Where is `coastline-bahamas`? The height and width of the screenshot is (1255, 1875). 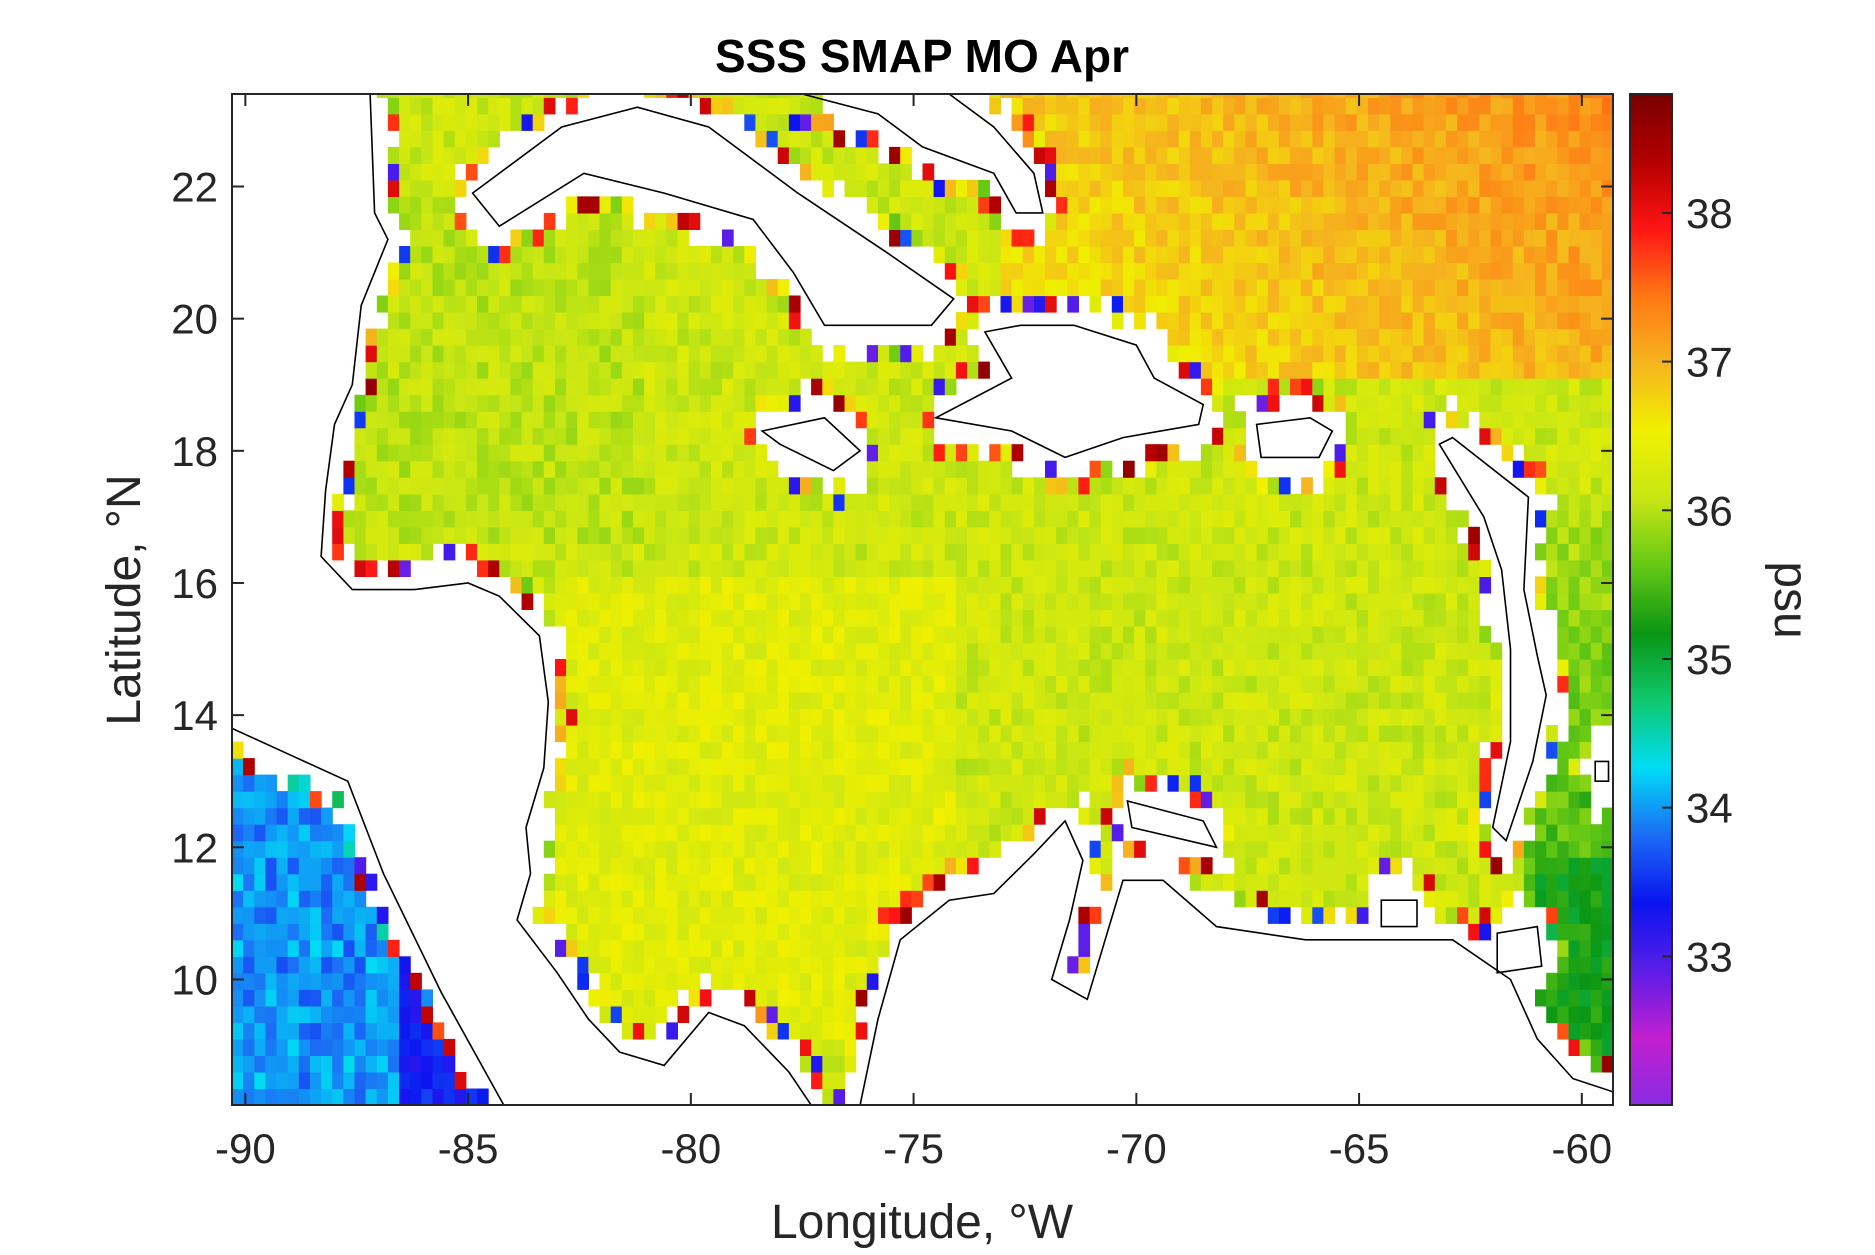 coastline-bahamas is located at coordinates (911, 154).